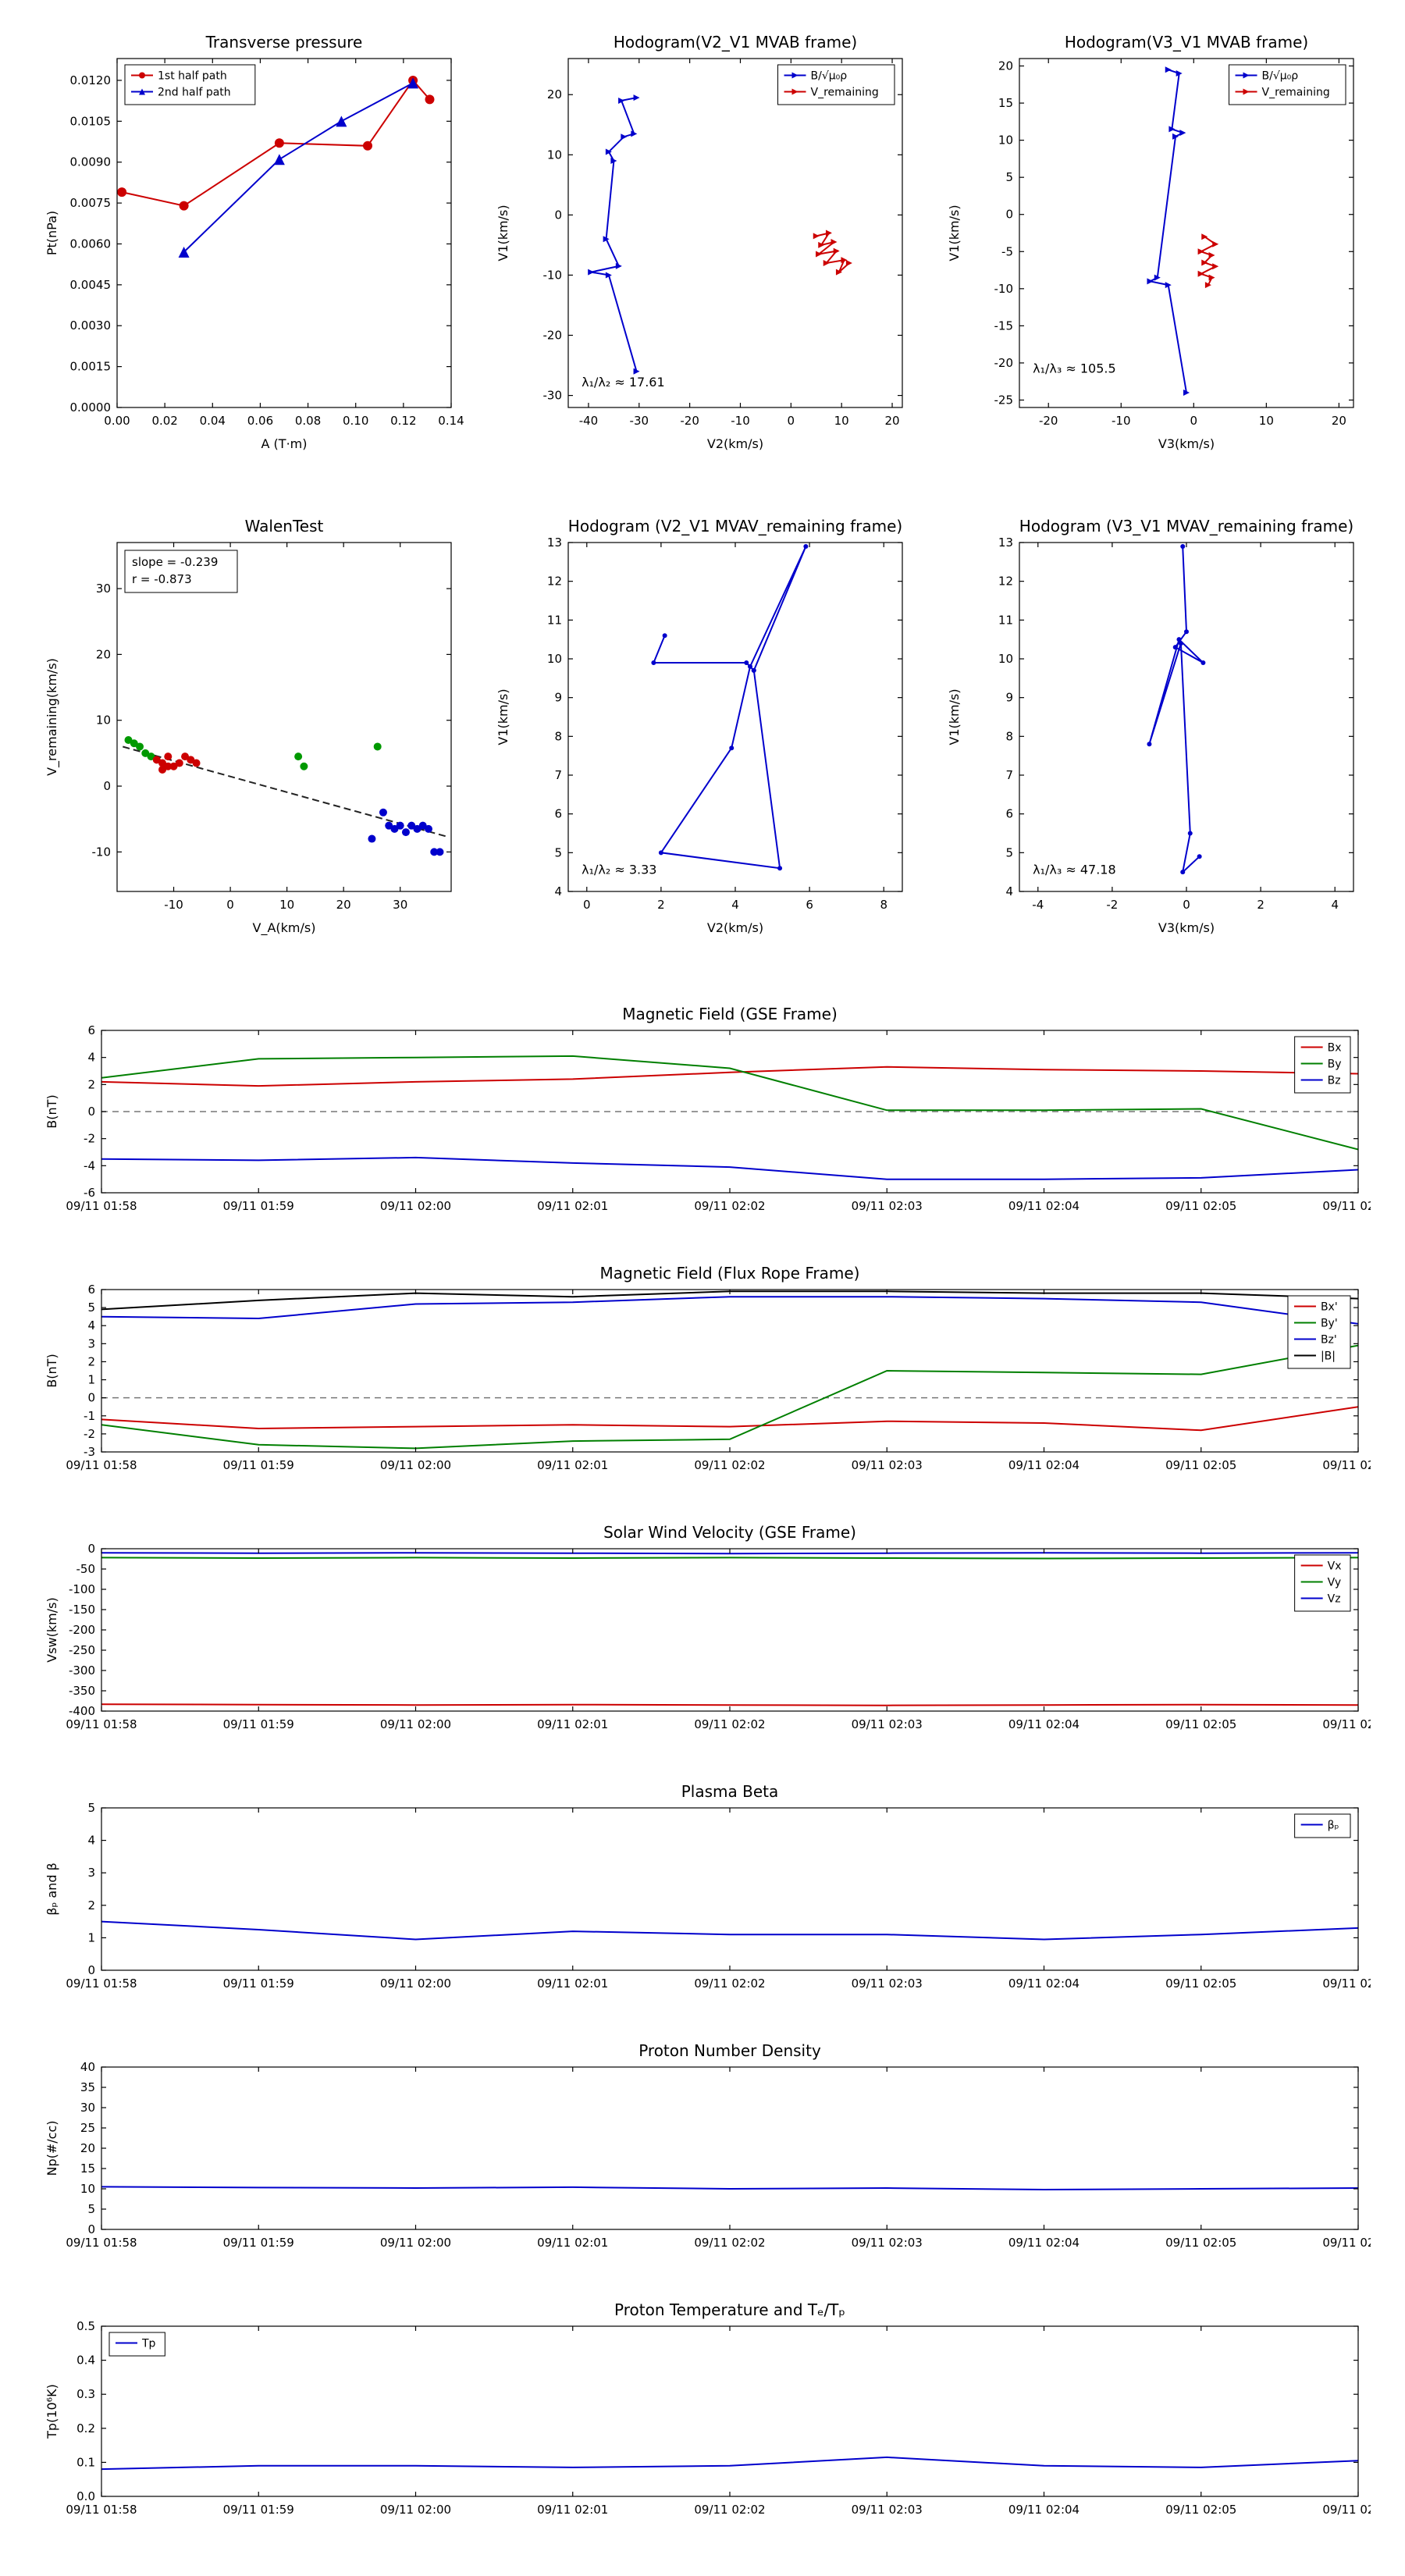 Image resolution: width=1405 pixels, height=2576 pixels. Describe the element at coordinates (213, 421) in the screenshot. I see `svg-text: 0.04` at that location.